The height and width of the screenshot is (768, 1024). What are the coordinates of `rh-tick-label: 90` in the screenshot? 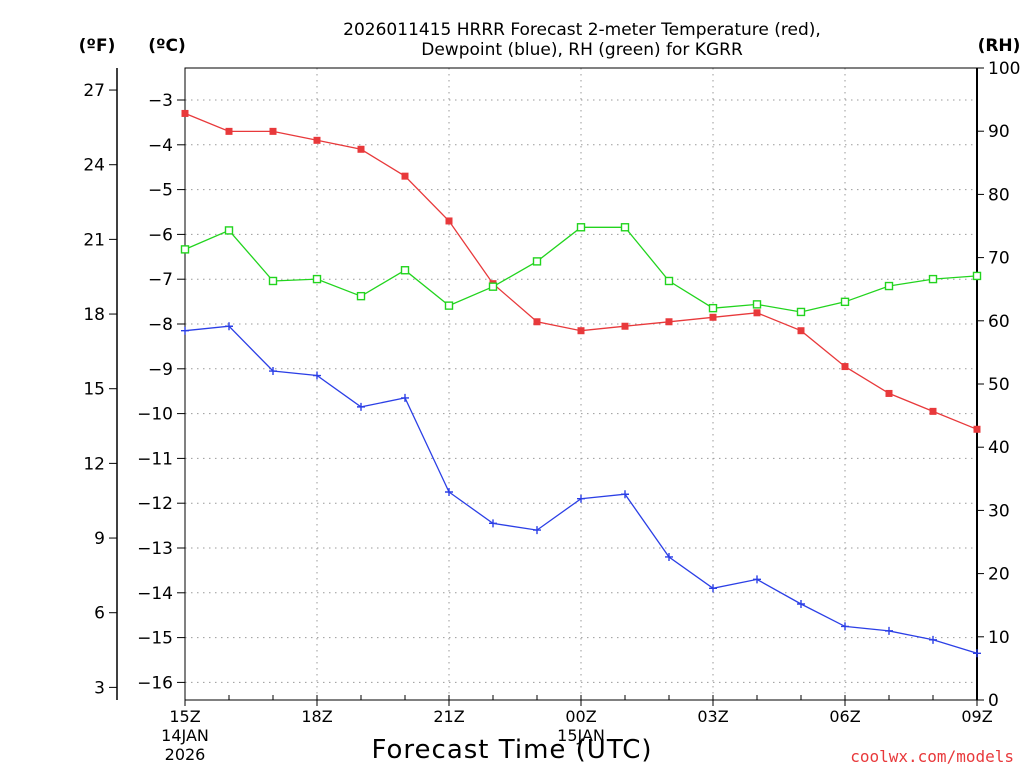 It's located at (999, 132).